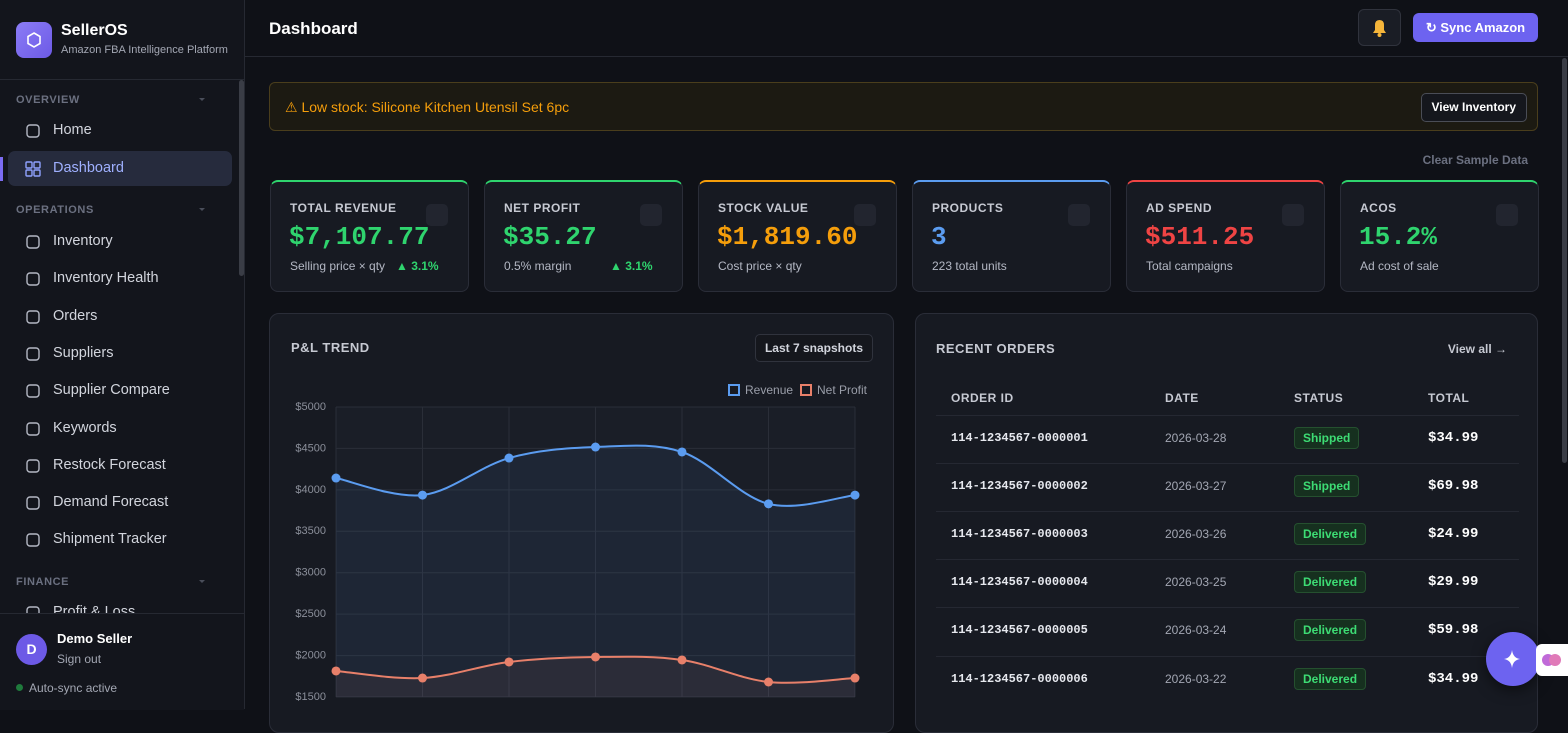  Describe the element at coordinates (1379, 35) in the screenshot. I see `bell-clapper` at that location.